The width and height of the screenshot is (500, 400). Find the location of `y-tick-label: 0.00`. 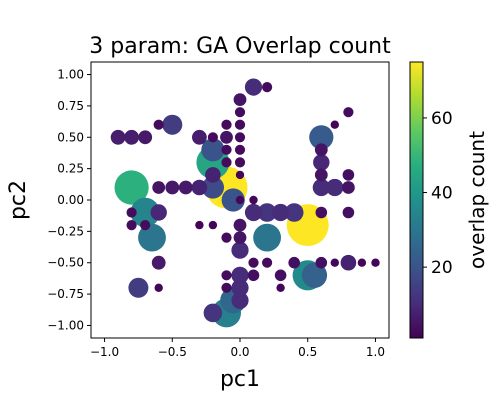

y-tick-label: 0.00 is located at coordinates (70, 200).